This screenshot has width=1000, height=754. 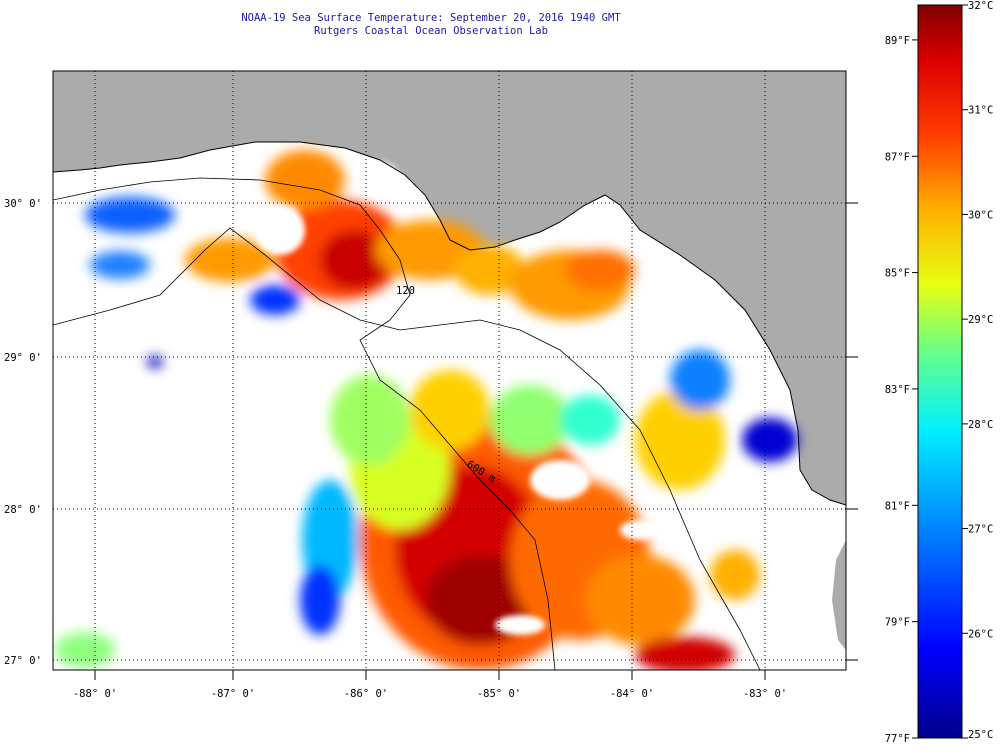 What do you see at coordinates (23, 204) in the screenshot?
I see `lat-label: 30° 0'` at bounding box center [23, 204].